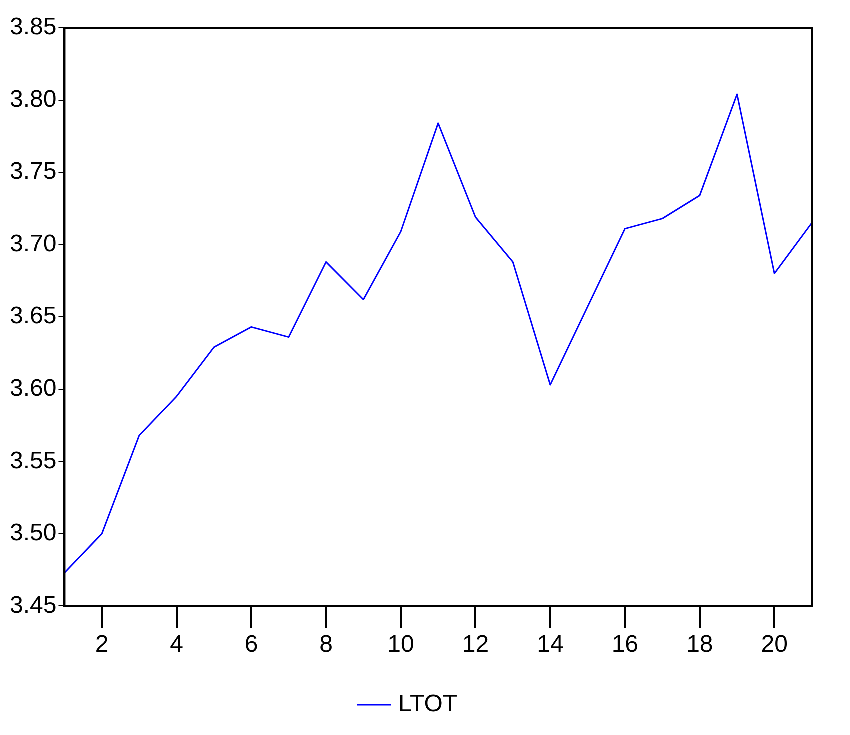  I want to click on x-tick-label: 6, so click(251, 644).